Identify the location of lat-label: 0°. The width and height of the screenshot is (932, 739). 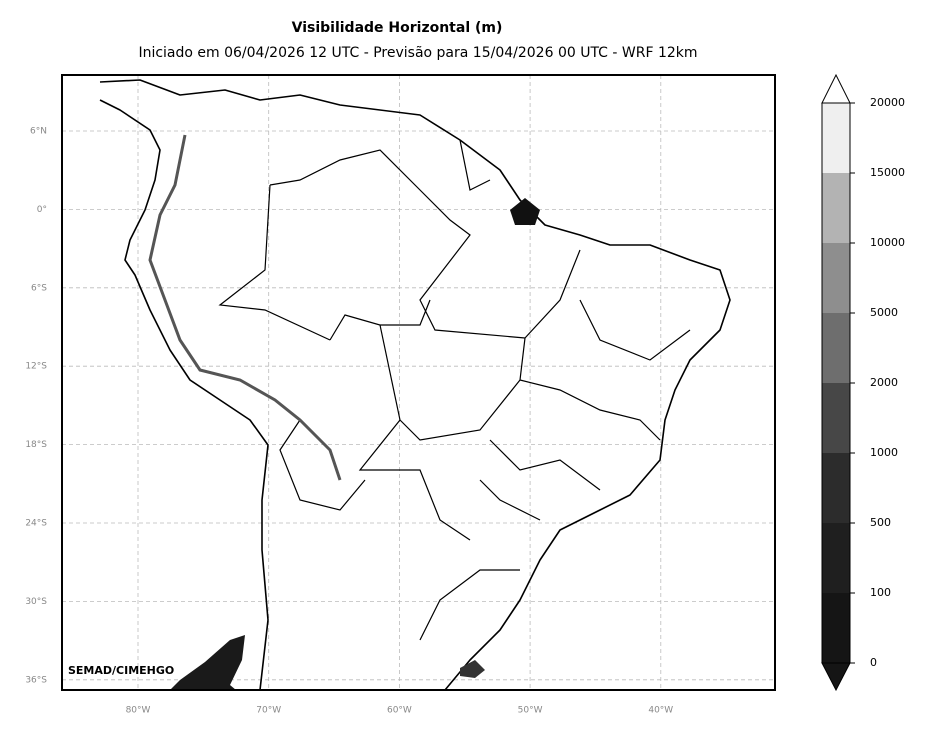
(42, 210).